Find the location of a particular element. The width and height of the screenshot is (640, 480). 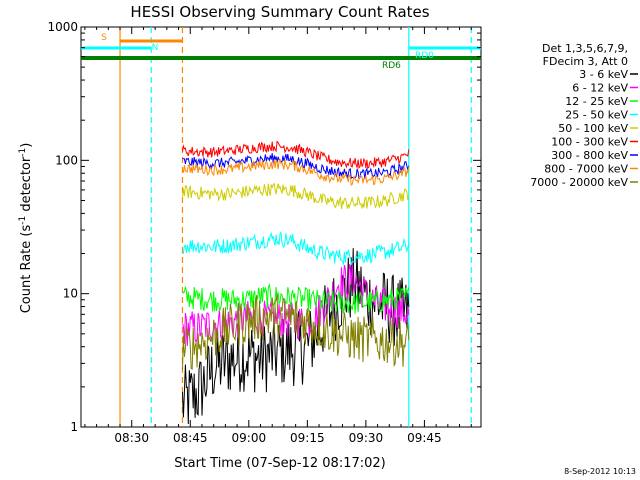

y-tick-label: 10 is located at coordinates (70, 294).